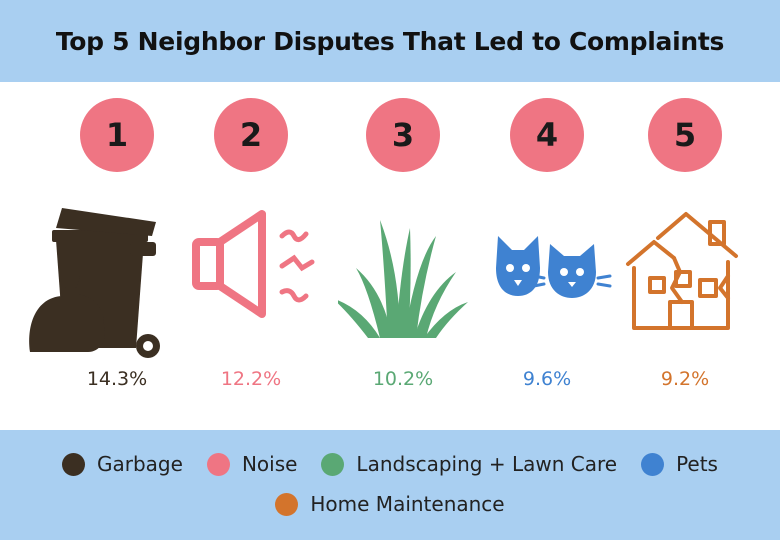 The height and width of the screenshot is (540, 780). I want to click on legend-label: Noise, so click(269, 464).